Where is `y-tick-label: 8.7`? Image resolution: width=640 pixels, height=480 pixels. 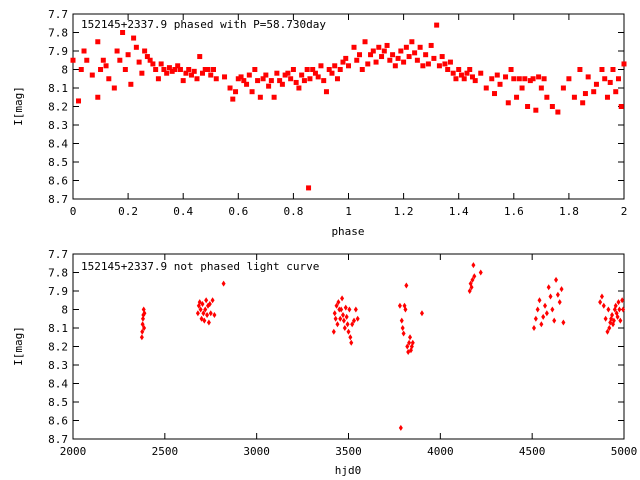 y-tick-label: 8.7 is located at coordinates (58, 199).